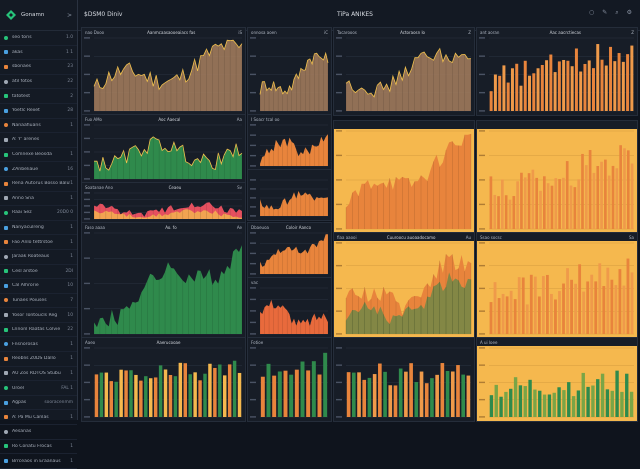 The image size is (640, 469). I want to click on chart-panel: onnosa aoen iC, so click(289, 71).